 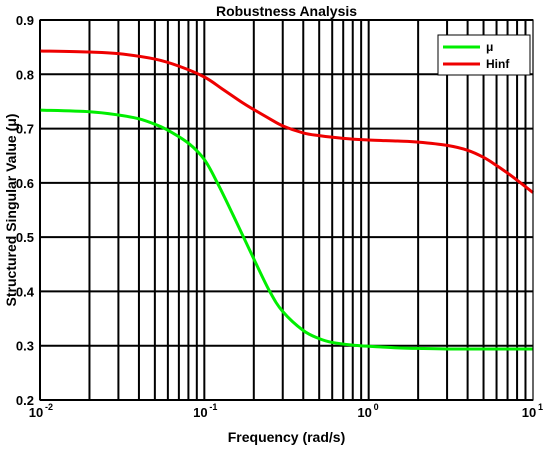 What do you see at coordinates (25, 183) in the screenshot?
I see `y-tick-label: 0.6` at bounding box center [25, 183].